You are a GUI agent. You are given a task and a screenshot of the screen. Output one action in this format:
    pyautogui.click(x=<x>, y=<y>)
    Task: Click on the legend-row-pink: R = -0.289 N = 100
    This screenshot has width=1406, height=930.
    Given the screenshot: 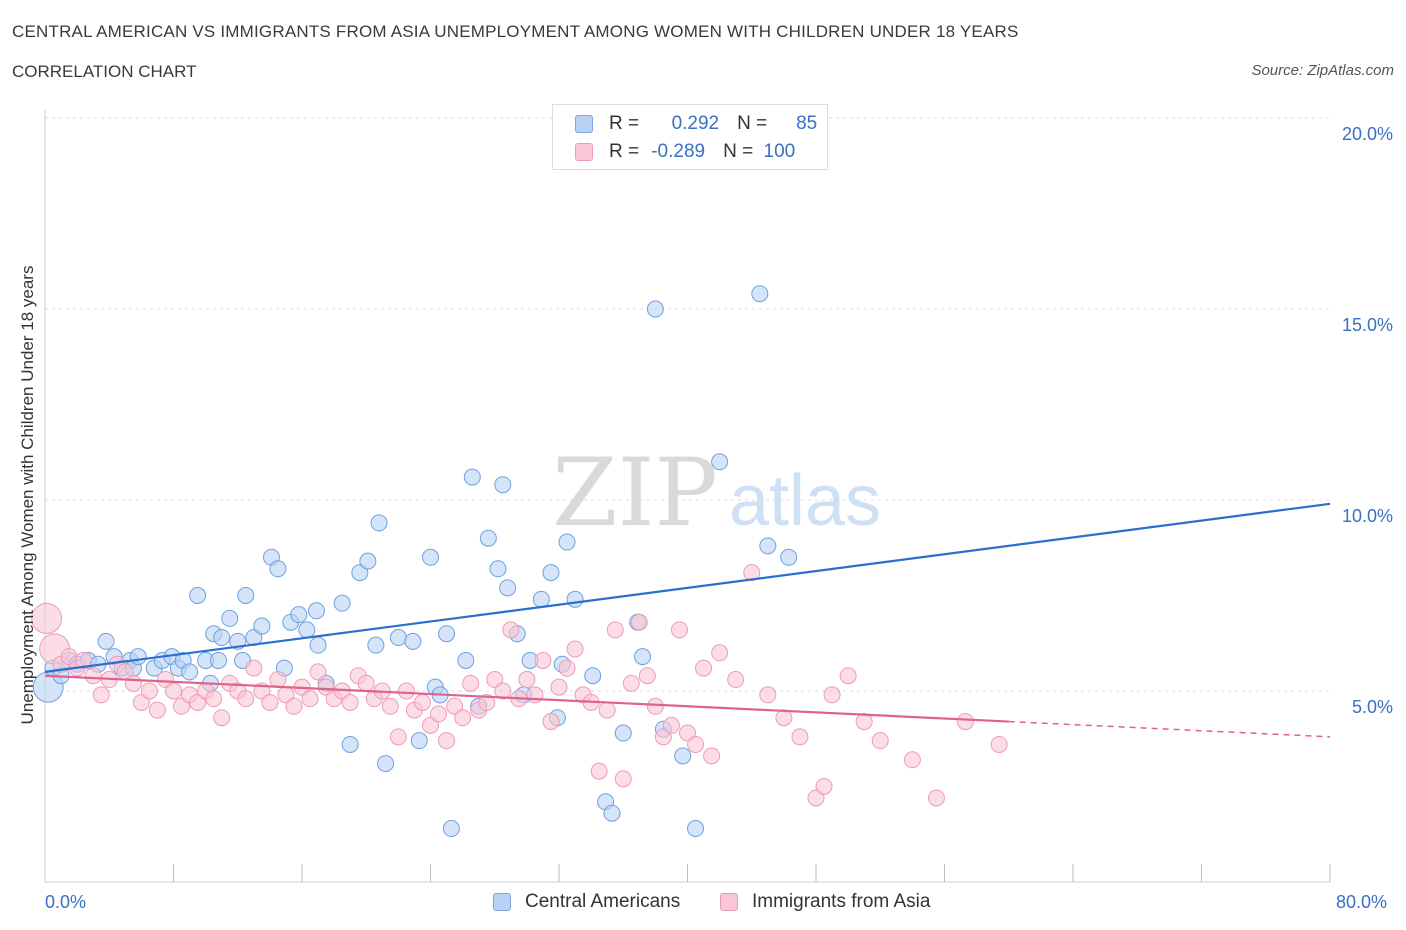 What is the action you would take?
    pyautogui.click(x=685, y=152)
    